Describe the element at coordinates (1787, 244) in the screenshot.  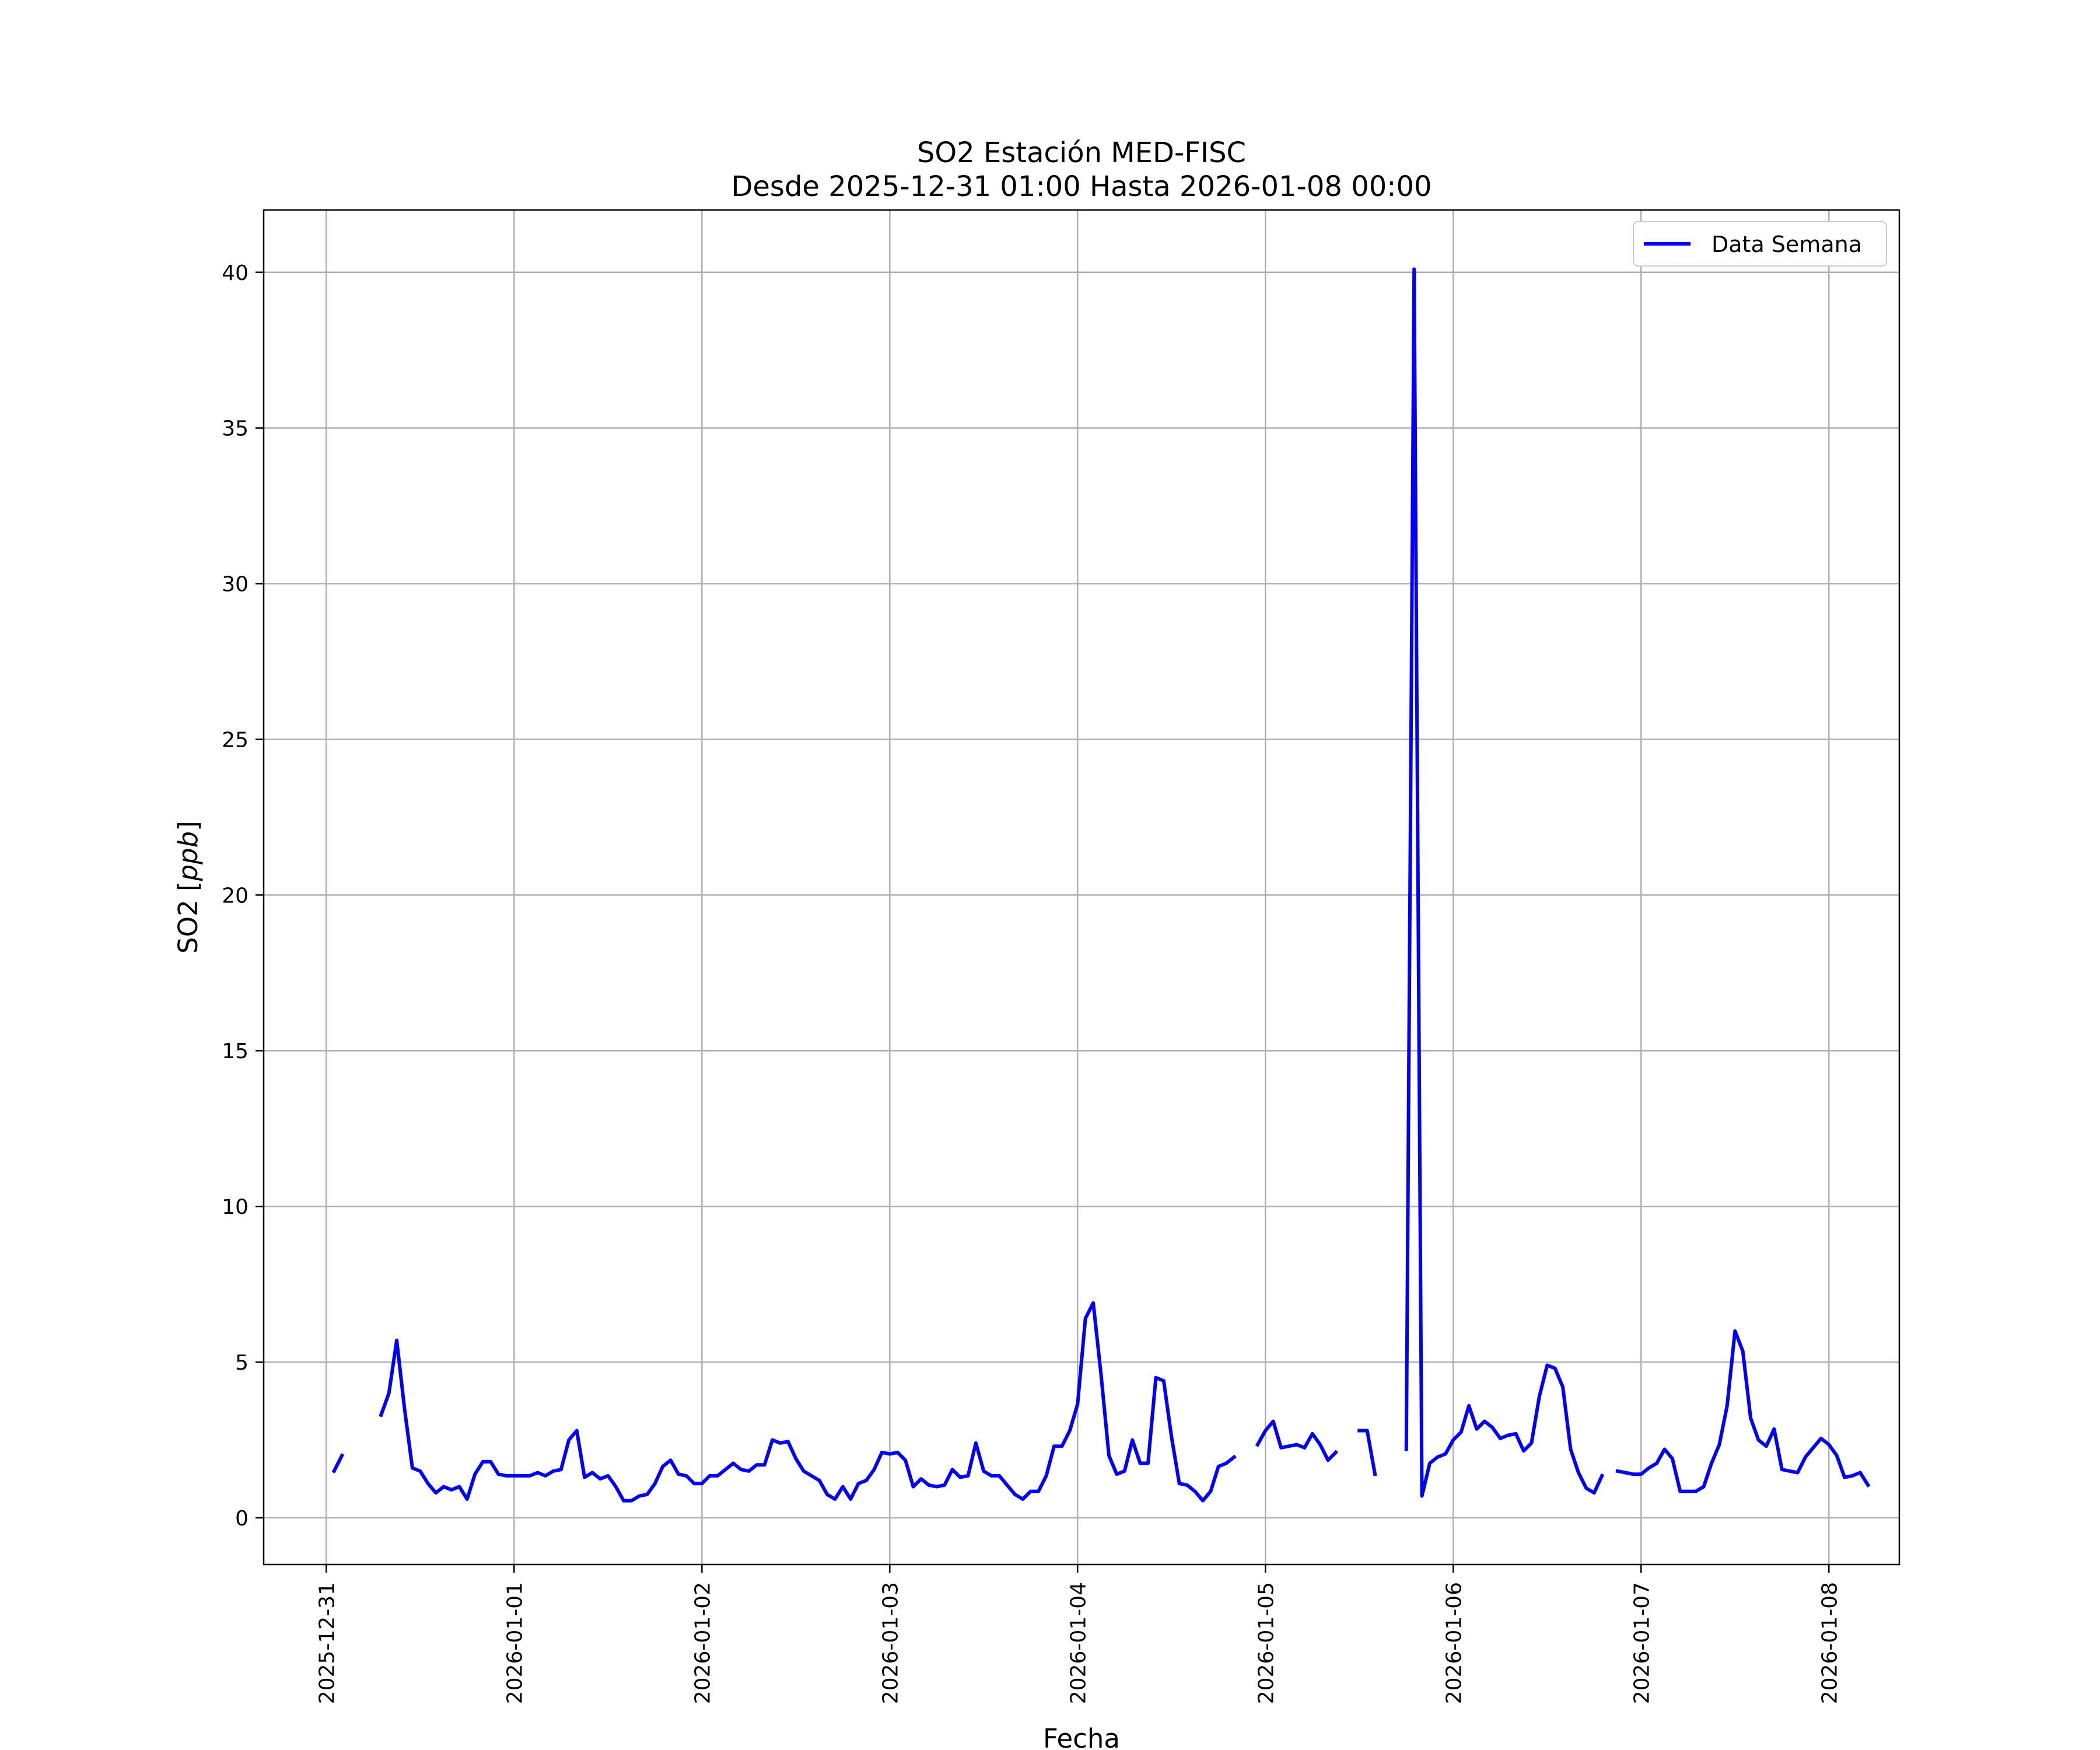
I see `legend-label-data-semana: Data Semana` at that location.